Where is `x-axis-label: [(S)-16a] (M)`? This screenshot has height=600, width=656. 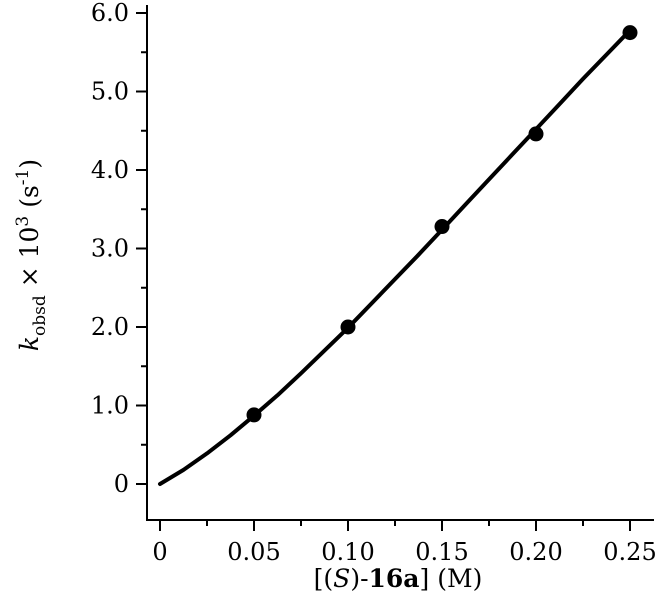 x-axis-label: [(S)-16a] (M) is located at coordinates (398, 578).